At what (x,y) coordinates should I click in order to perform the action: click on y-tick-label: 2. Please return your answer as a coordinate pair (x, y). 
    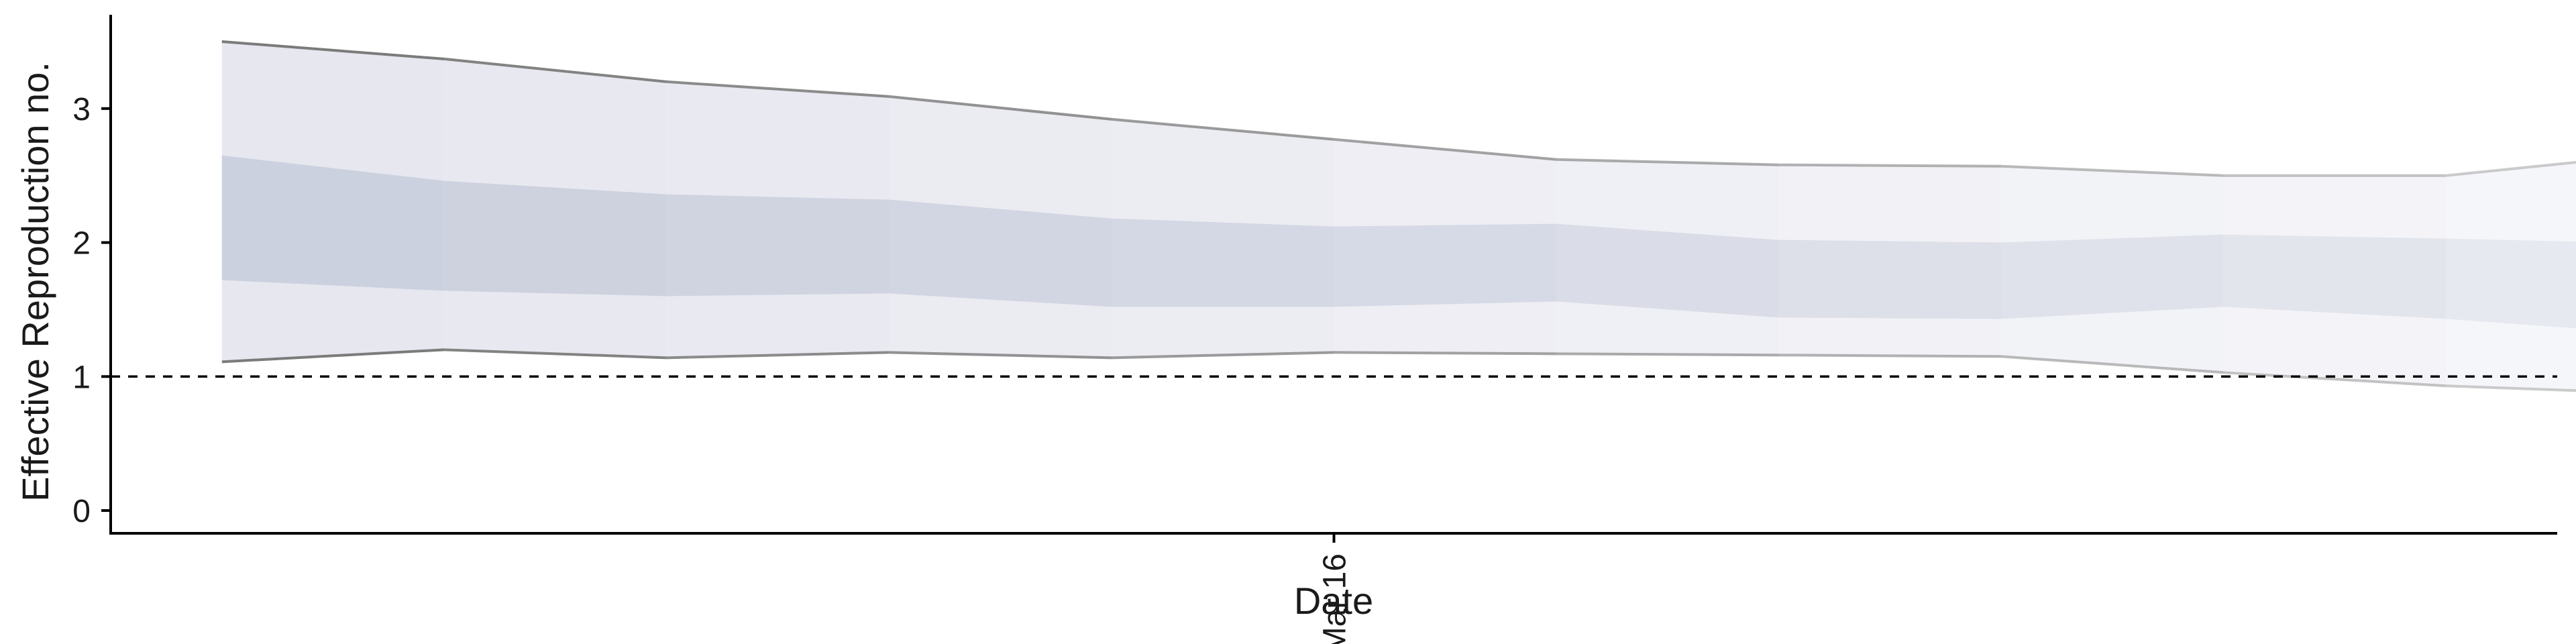
    Looking at the image, I should click on (81, 244).